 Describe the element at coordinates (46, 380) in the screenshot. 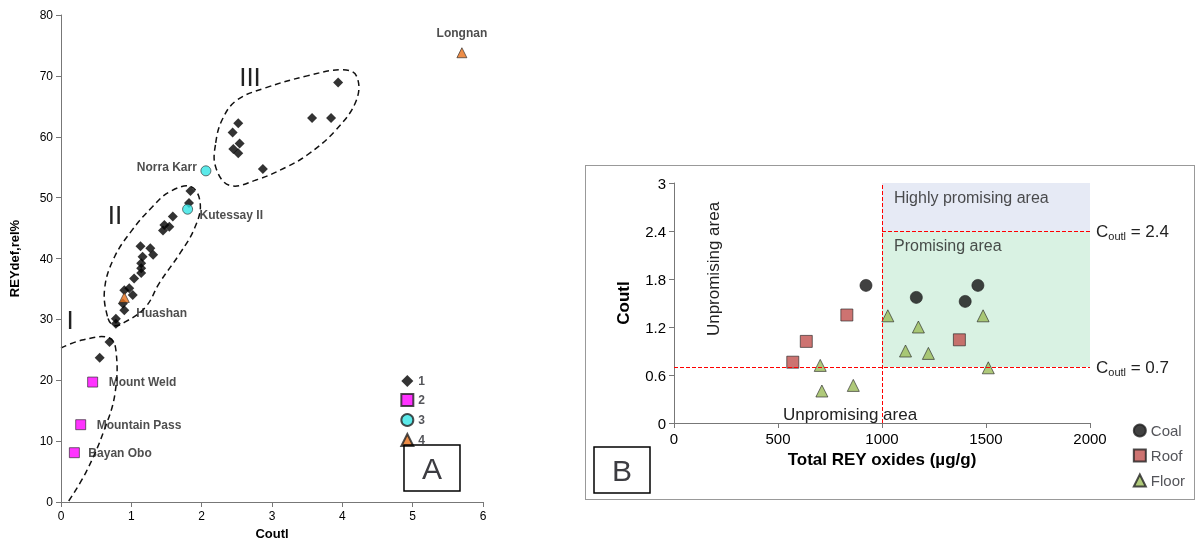

I see `y-tick-label: 20` at that location.